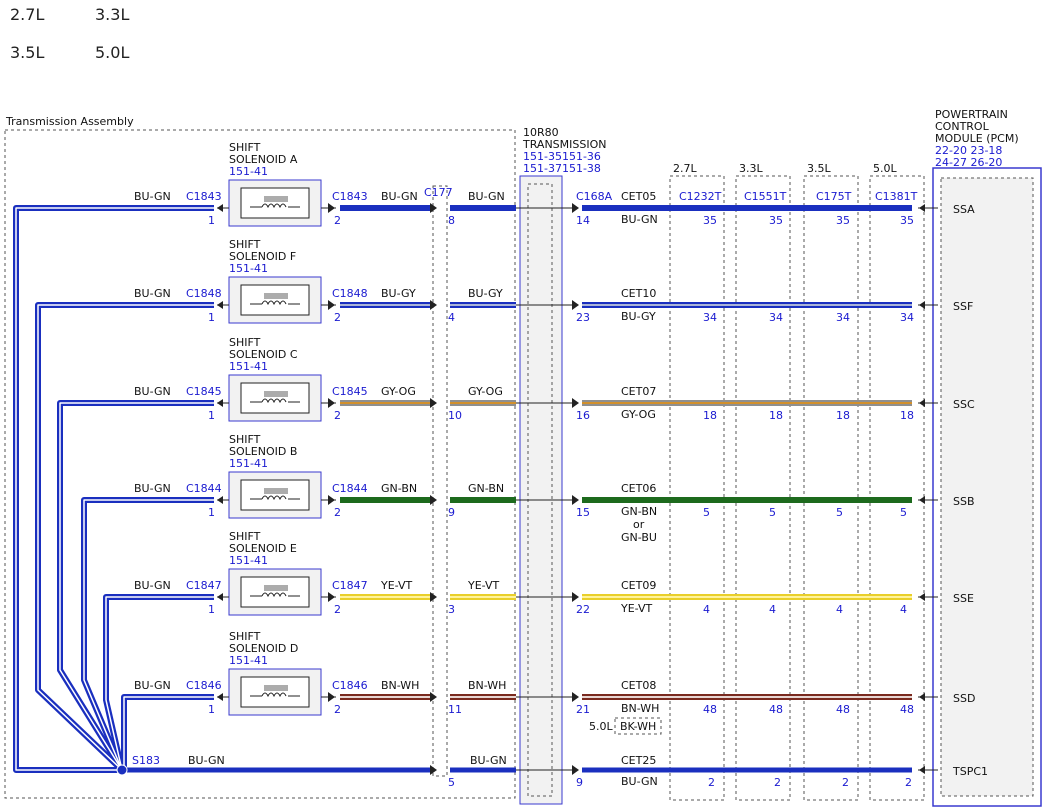 The image size is (1050, 811). Describe the element at coordinates (152, 391) in the screenshot. I see `solenoid-wire-in: BU-GN` at that location.